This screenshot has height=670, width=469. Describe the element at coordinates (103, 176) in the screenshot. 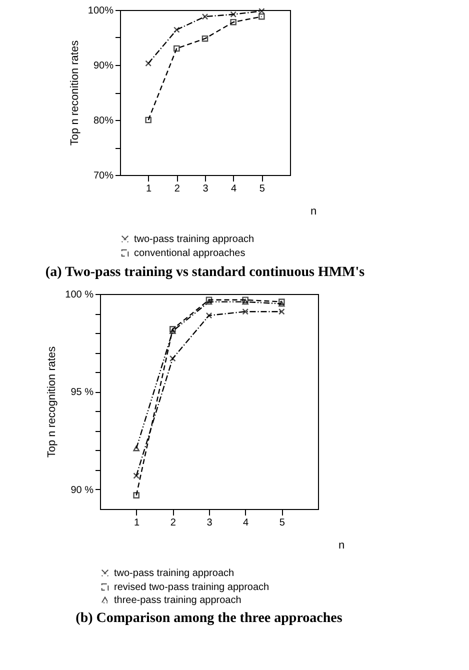

I see `y-tick-label: 70%` at that location.